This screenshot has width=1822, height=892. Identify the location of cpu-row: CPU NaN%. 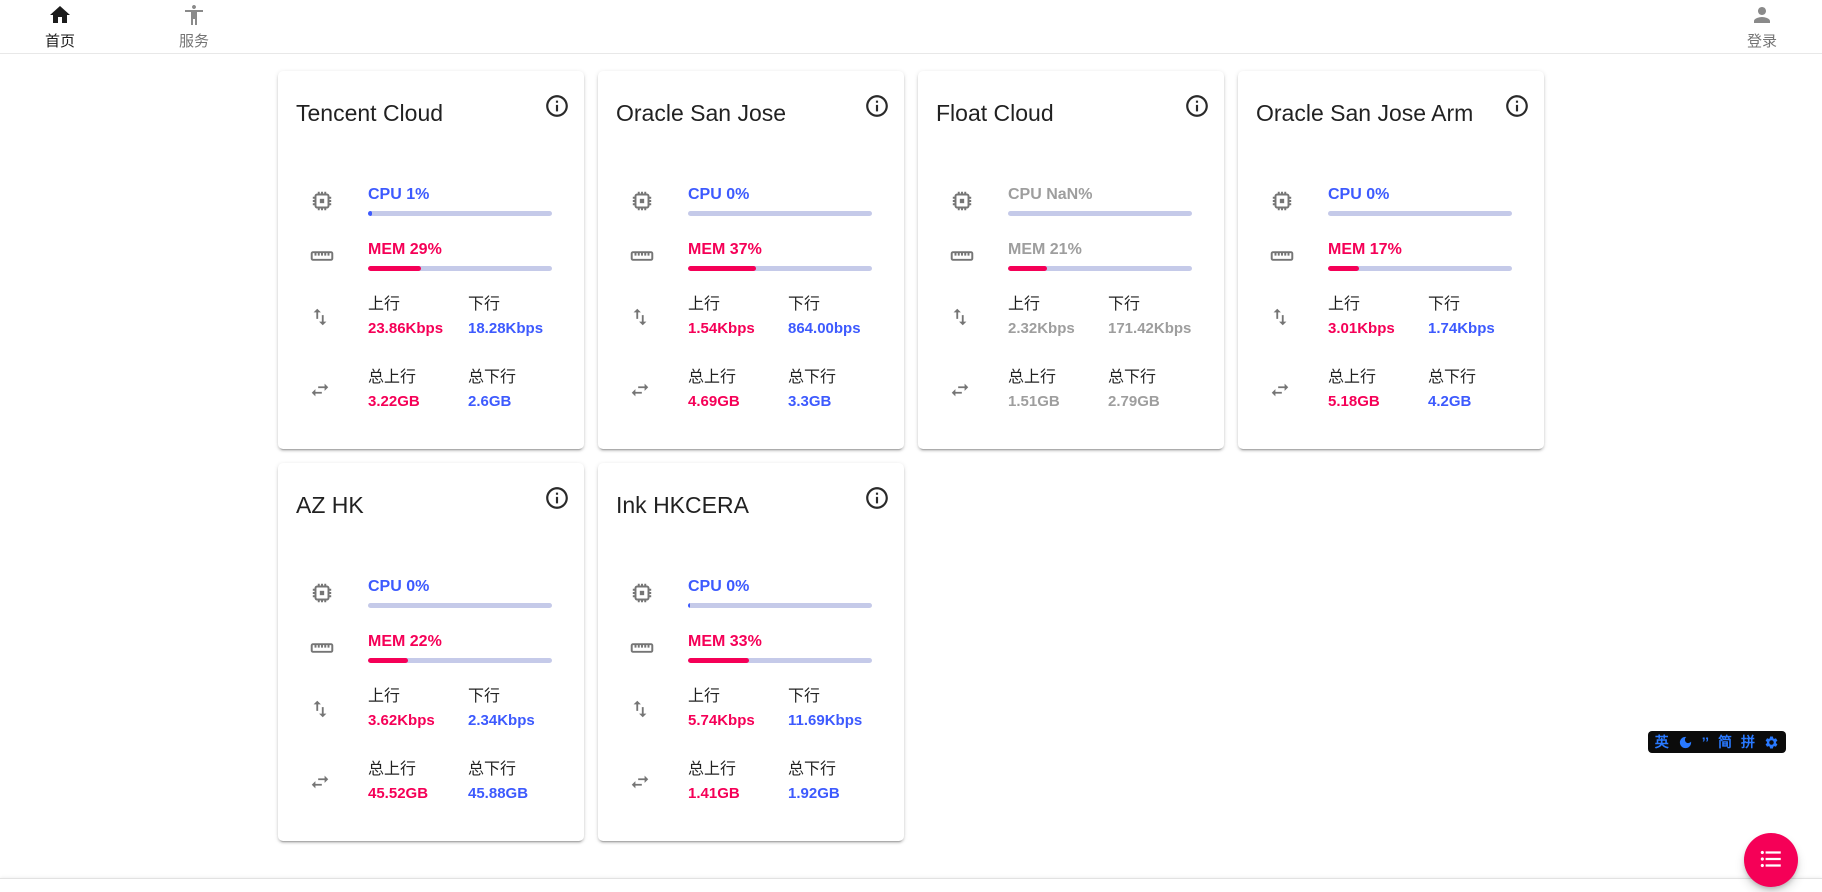
(1072, 200).